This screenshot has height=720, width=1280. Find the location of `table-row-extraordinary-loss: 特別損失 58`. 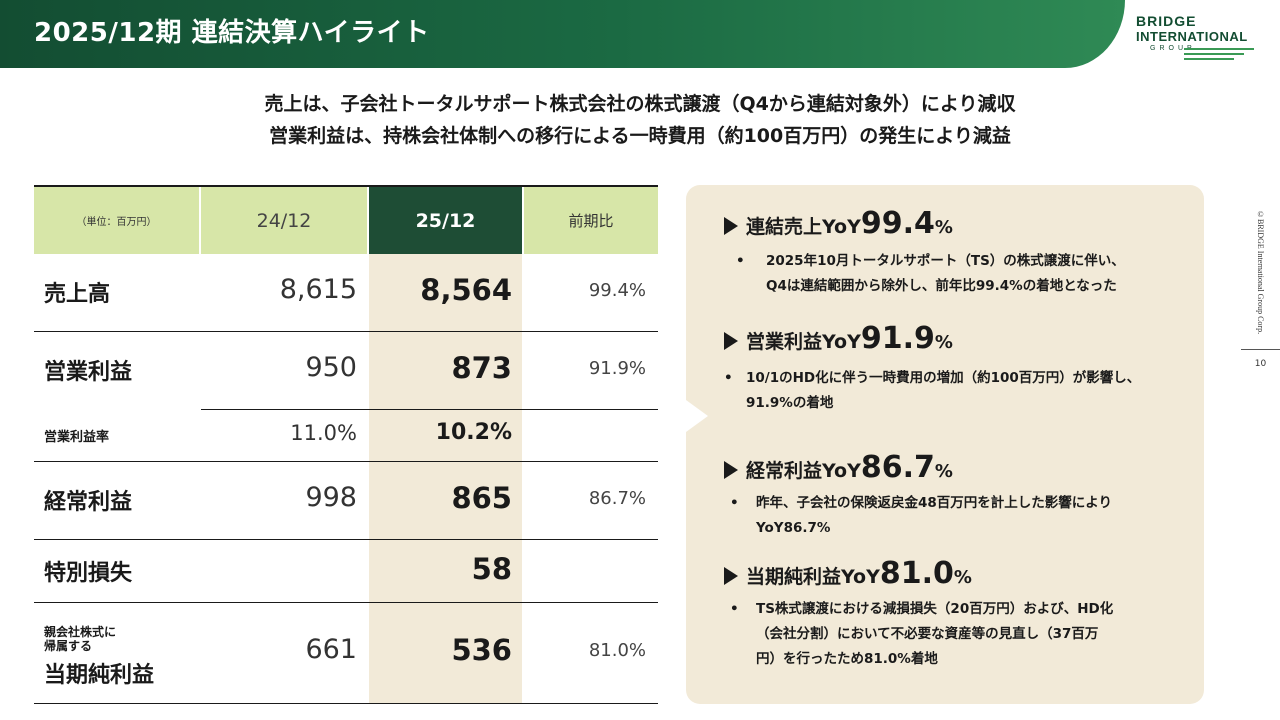

table-row-extraordinary-loss: 特別損失 58 is located at coordinates (346, 571).